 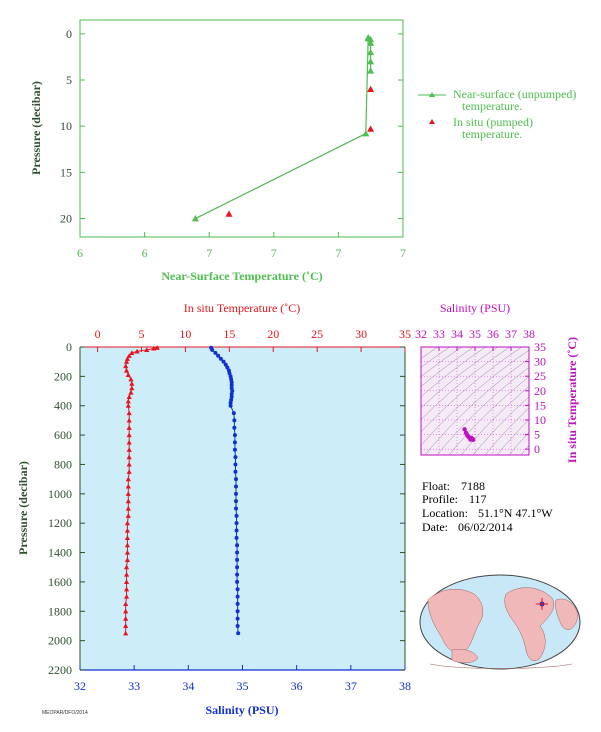 What do you see at coordinates (455, 621) in the screenshot?
I see `map-land-asia` at bounding box center [455, 621].